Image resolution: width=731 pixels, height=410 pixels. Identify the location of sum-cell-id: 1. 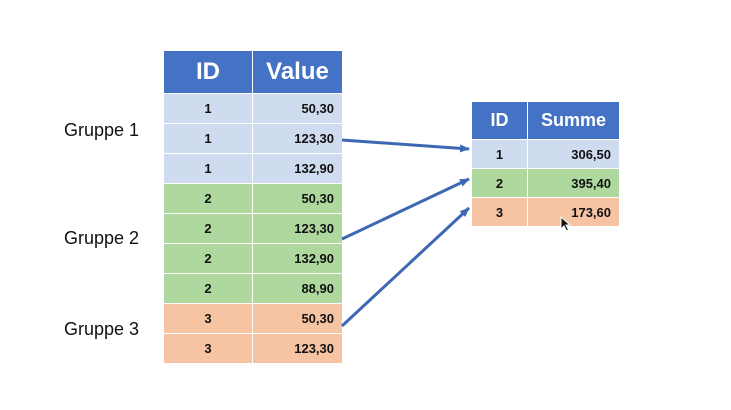
(499, 154).